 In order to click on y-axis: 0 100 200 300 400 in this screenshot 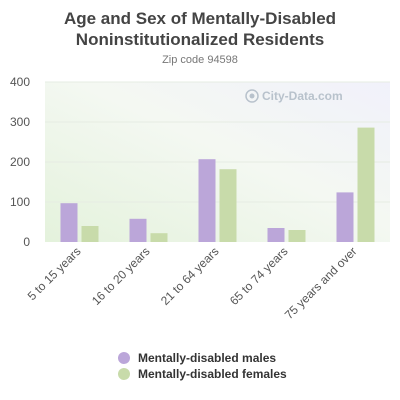, I will do `click(20, 162)`.